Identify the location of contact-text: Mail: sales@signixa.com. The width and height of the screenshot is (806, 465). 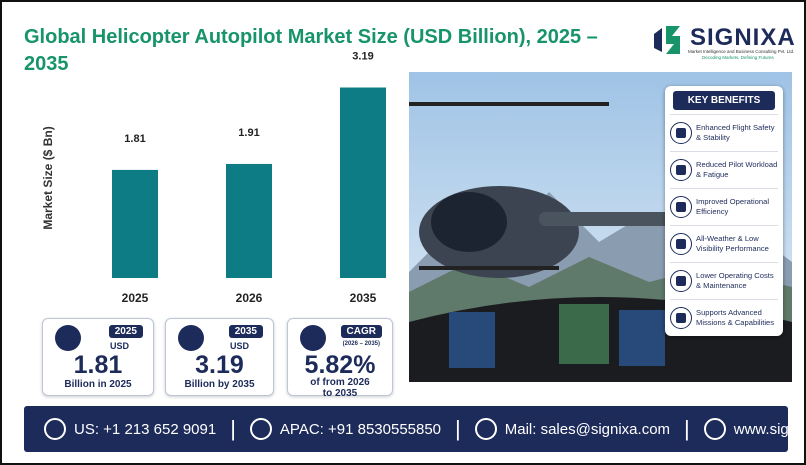
(587, 429).